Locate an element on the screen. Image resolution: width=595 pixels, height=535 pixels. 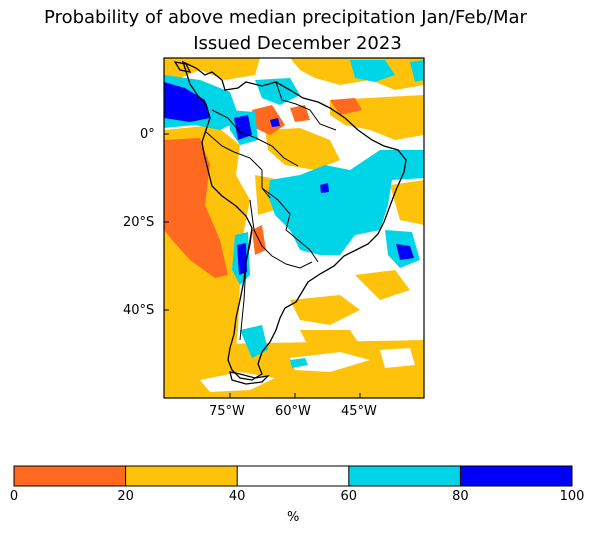
field-orange is located at coordinates (263, 188).